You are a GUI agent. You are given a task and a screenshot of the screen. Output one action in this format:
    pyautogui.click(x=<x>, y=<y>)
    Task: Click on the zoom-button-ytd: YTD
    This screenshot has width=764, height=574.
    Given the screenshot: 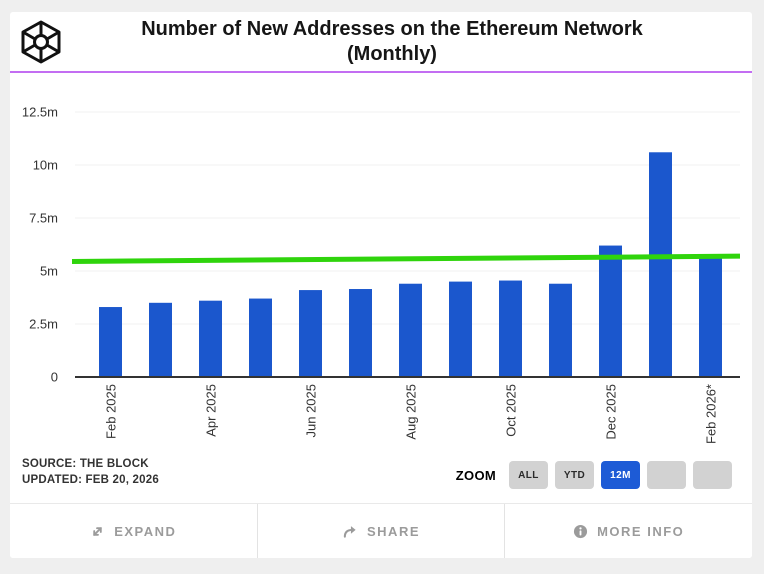 What is the action you would take?
    pyautogui.click(x=574, y=475)
    